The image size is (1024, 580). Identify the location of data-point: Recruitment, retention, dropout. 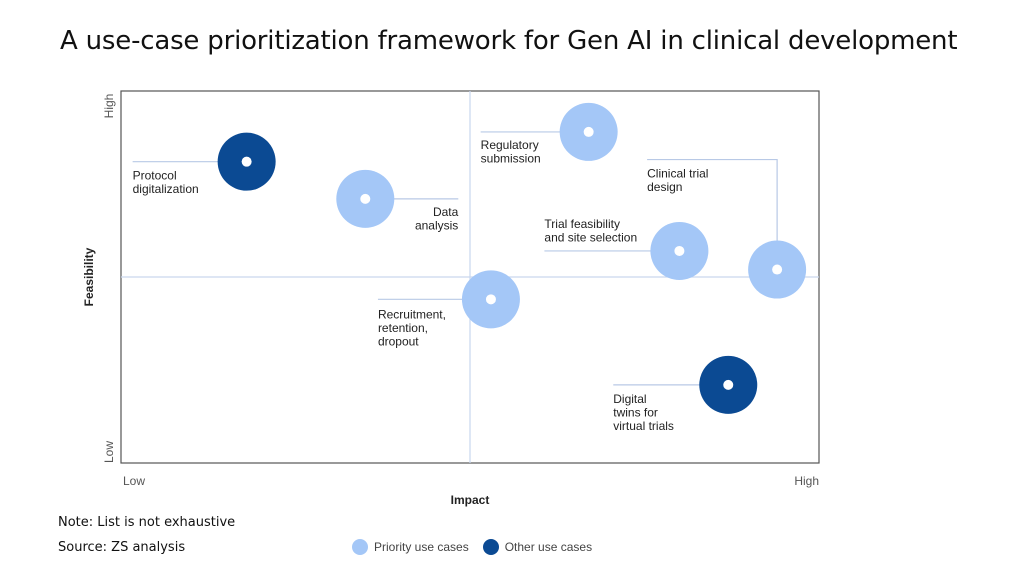
(448, 309).